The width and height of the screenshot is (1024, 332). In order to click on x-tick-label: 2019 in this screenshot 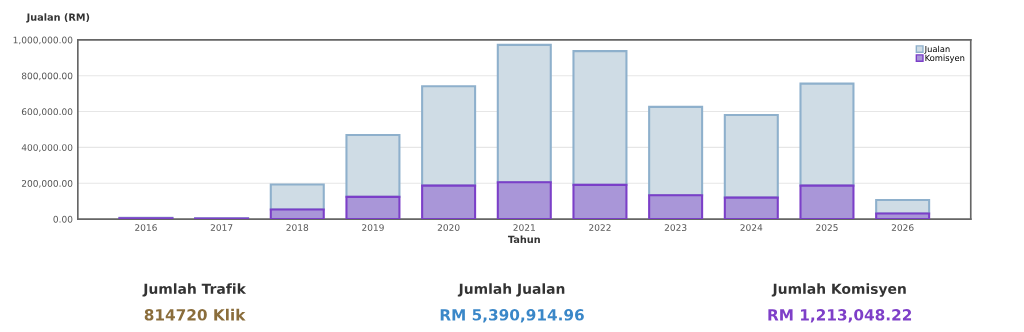, I will do `click(373, 227)`.